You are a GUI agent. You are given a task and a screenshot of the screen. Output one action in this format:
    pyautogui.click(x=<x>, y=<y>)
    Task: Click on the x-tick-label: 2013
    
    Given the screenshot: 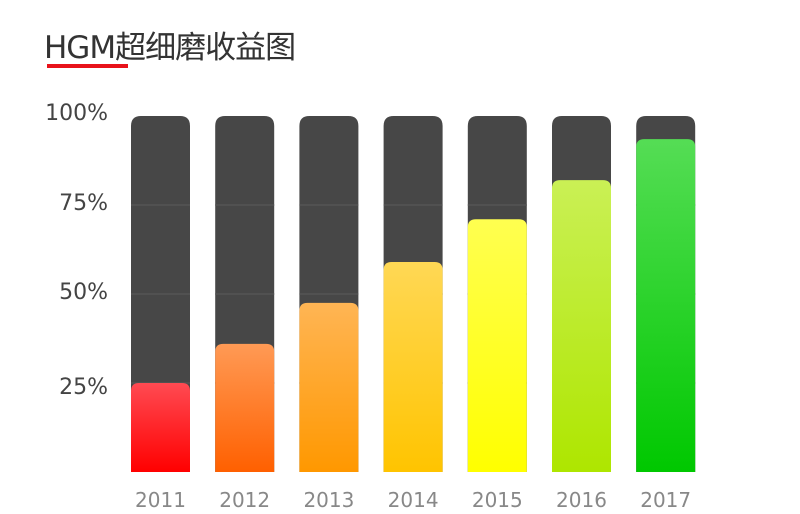 What is the action you would take?
    pyautogui.click(x=329, y=500)
    